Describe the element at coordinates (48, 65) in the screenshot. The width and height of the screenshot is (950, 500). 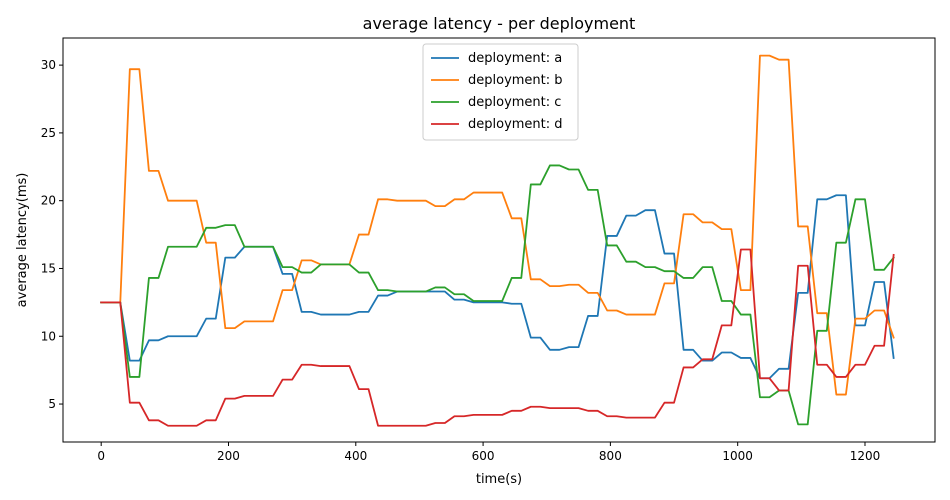
I see `y-tick-label: 30` at that location.